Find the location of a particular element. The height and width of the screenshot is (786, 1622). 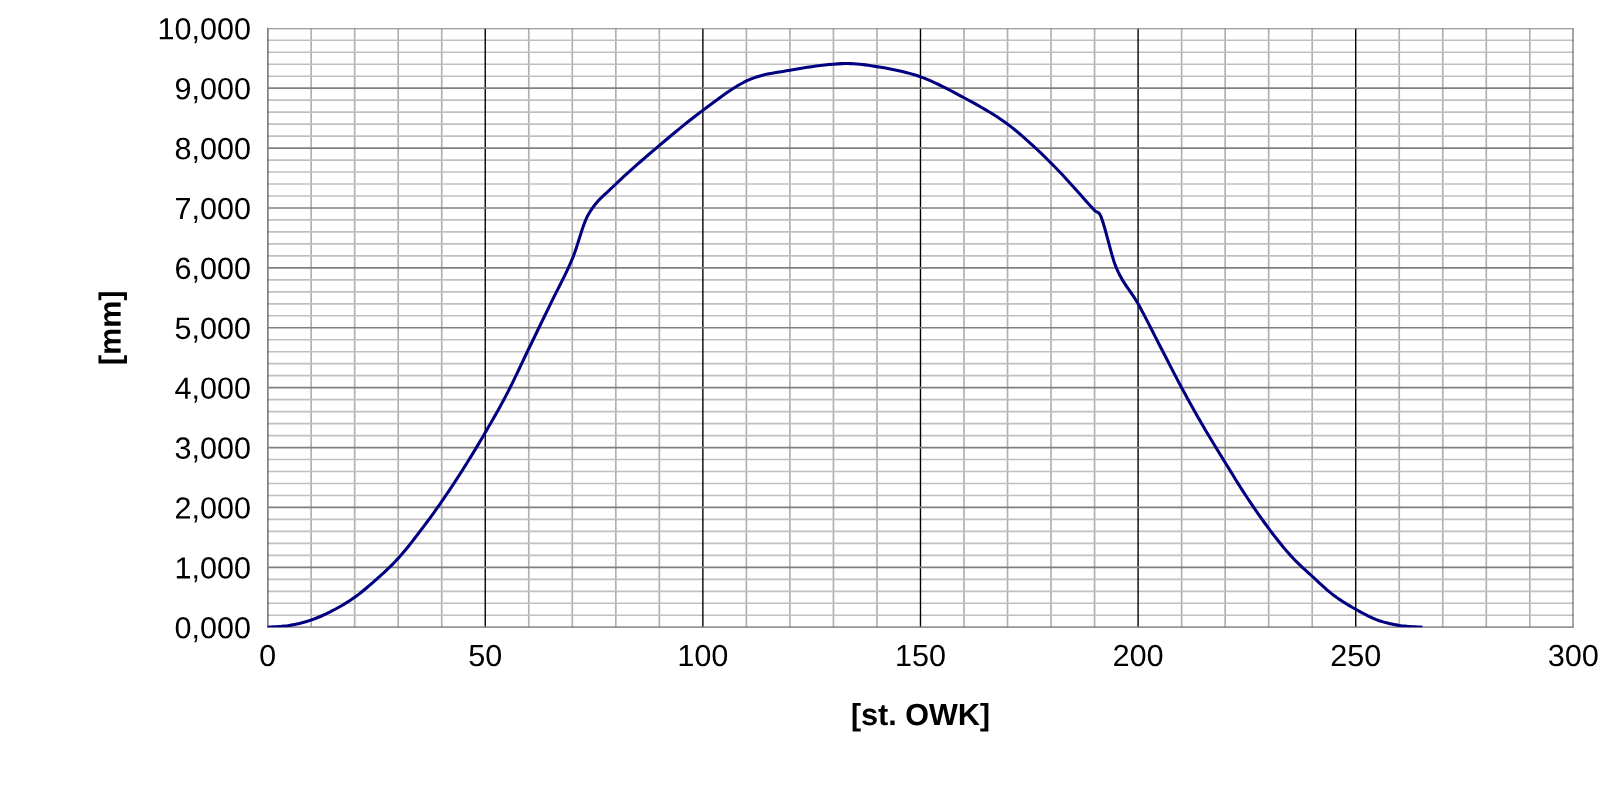

x-tick-label: 0 is located at coordinates (267, 655).